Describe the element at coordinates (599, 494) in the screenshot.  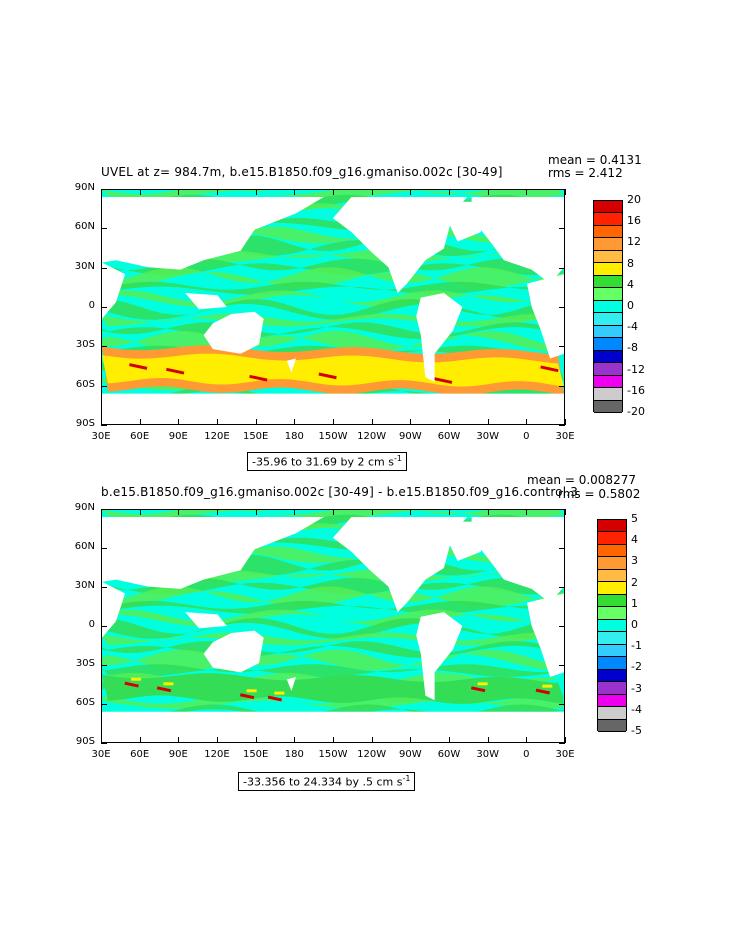
I see `rms-readout: rms = 0.5802` at that location.